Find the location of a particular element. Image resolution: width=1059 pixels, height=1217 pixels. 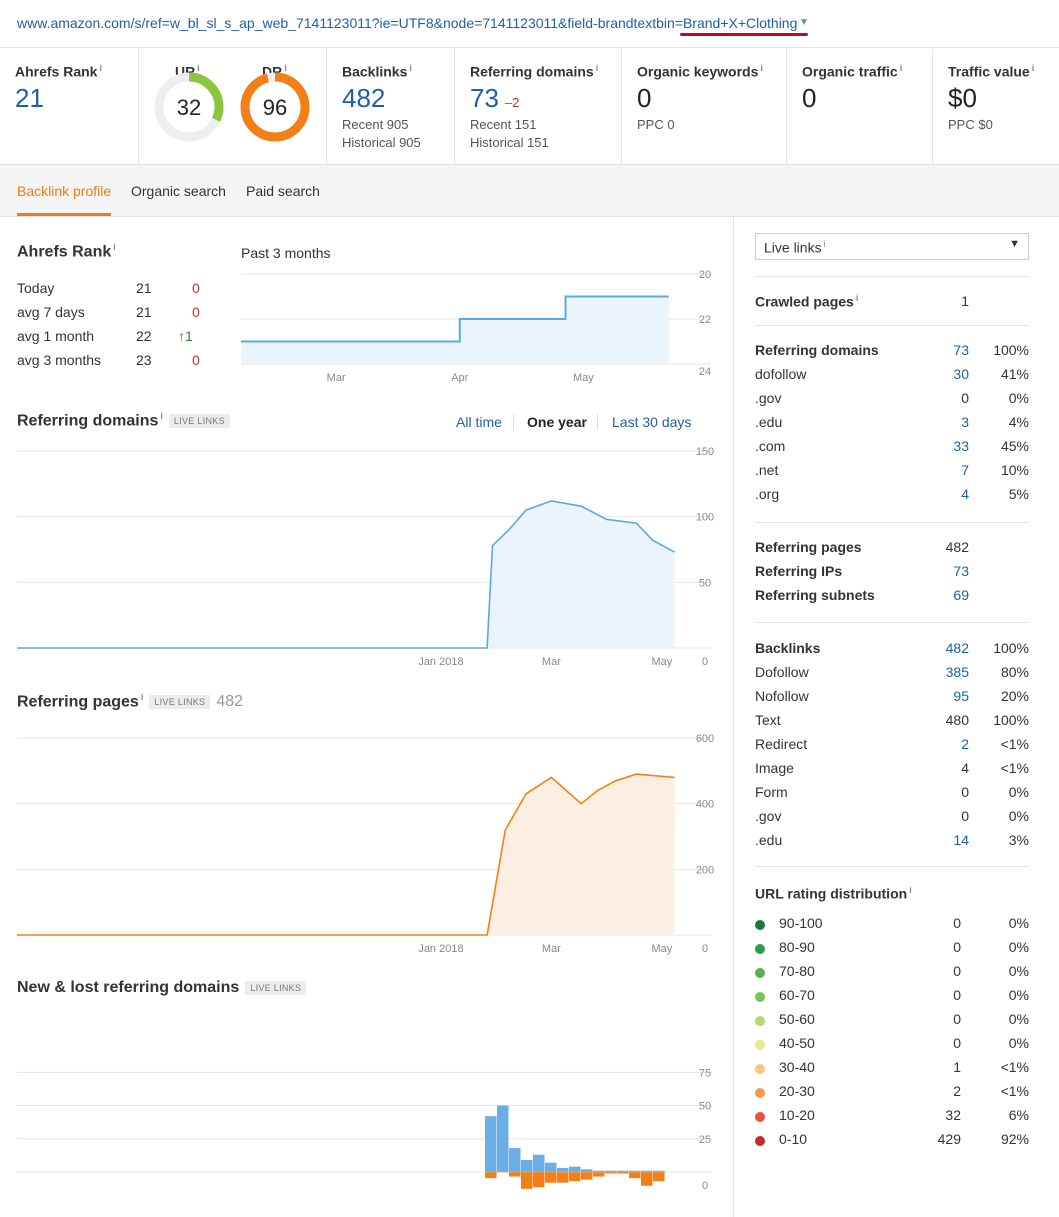

row-value: 482 is located at coordinates (957, 648).